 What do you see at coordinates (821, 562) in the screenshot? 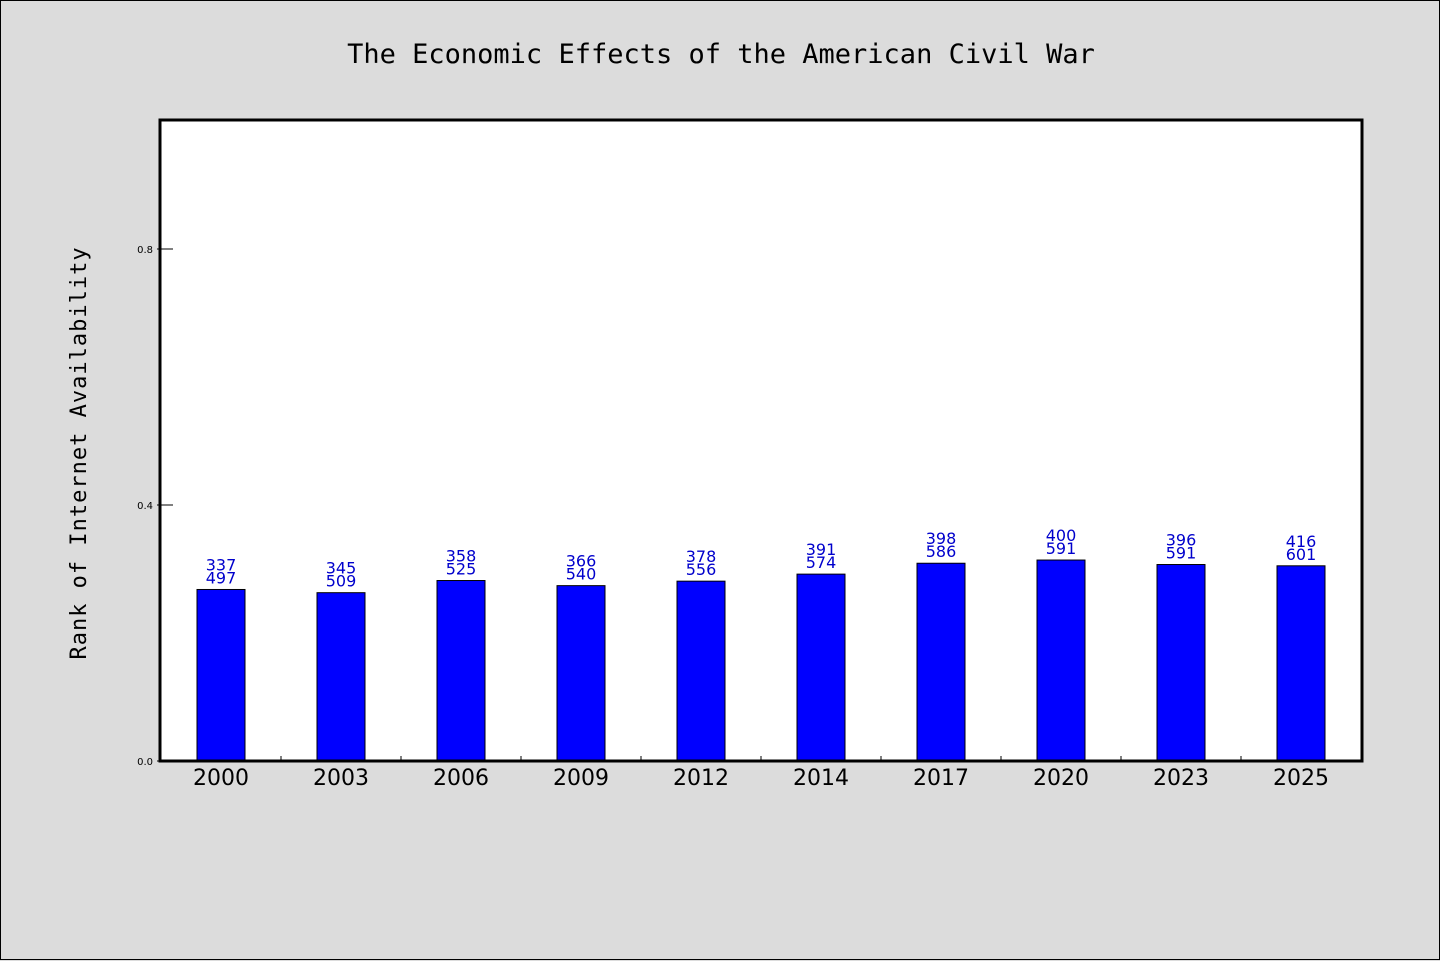
I see `data-label-bottom-2014: 574` at bounding box center [821, 562].